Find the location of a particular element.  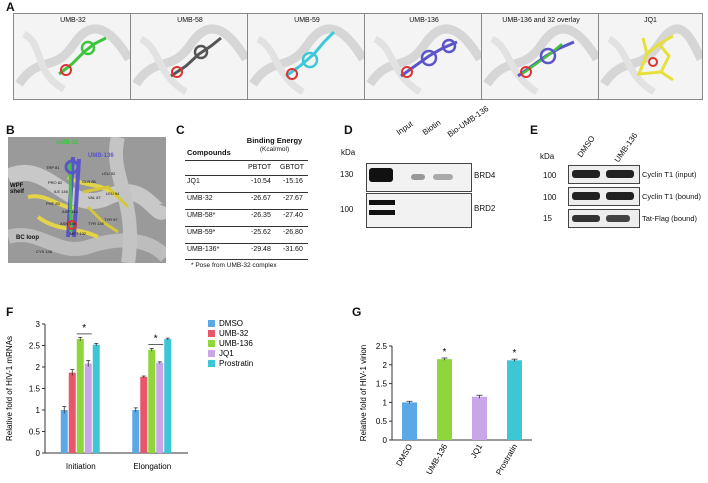

table-footnote: * Pose from UMB-32 complex is located at coordinates (234, 265).